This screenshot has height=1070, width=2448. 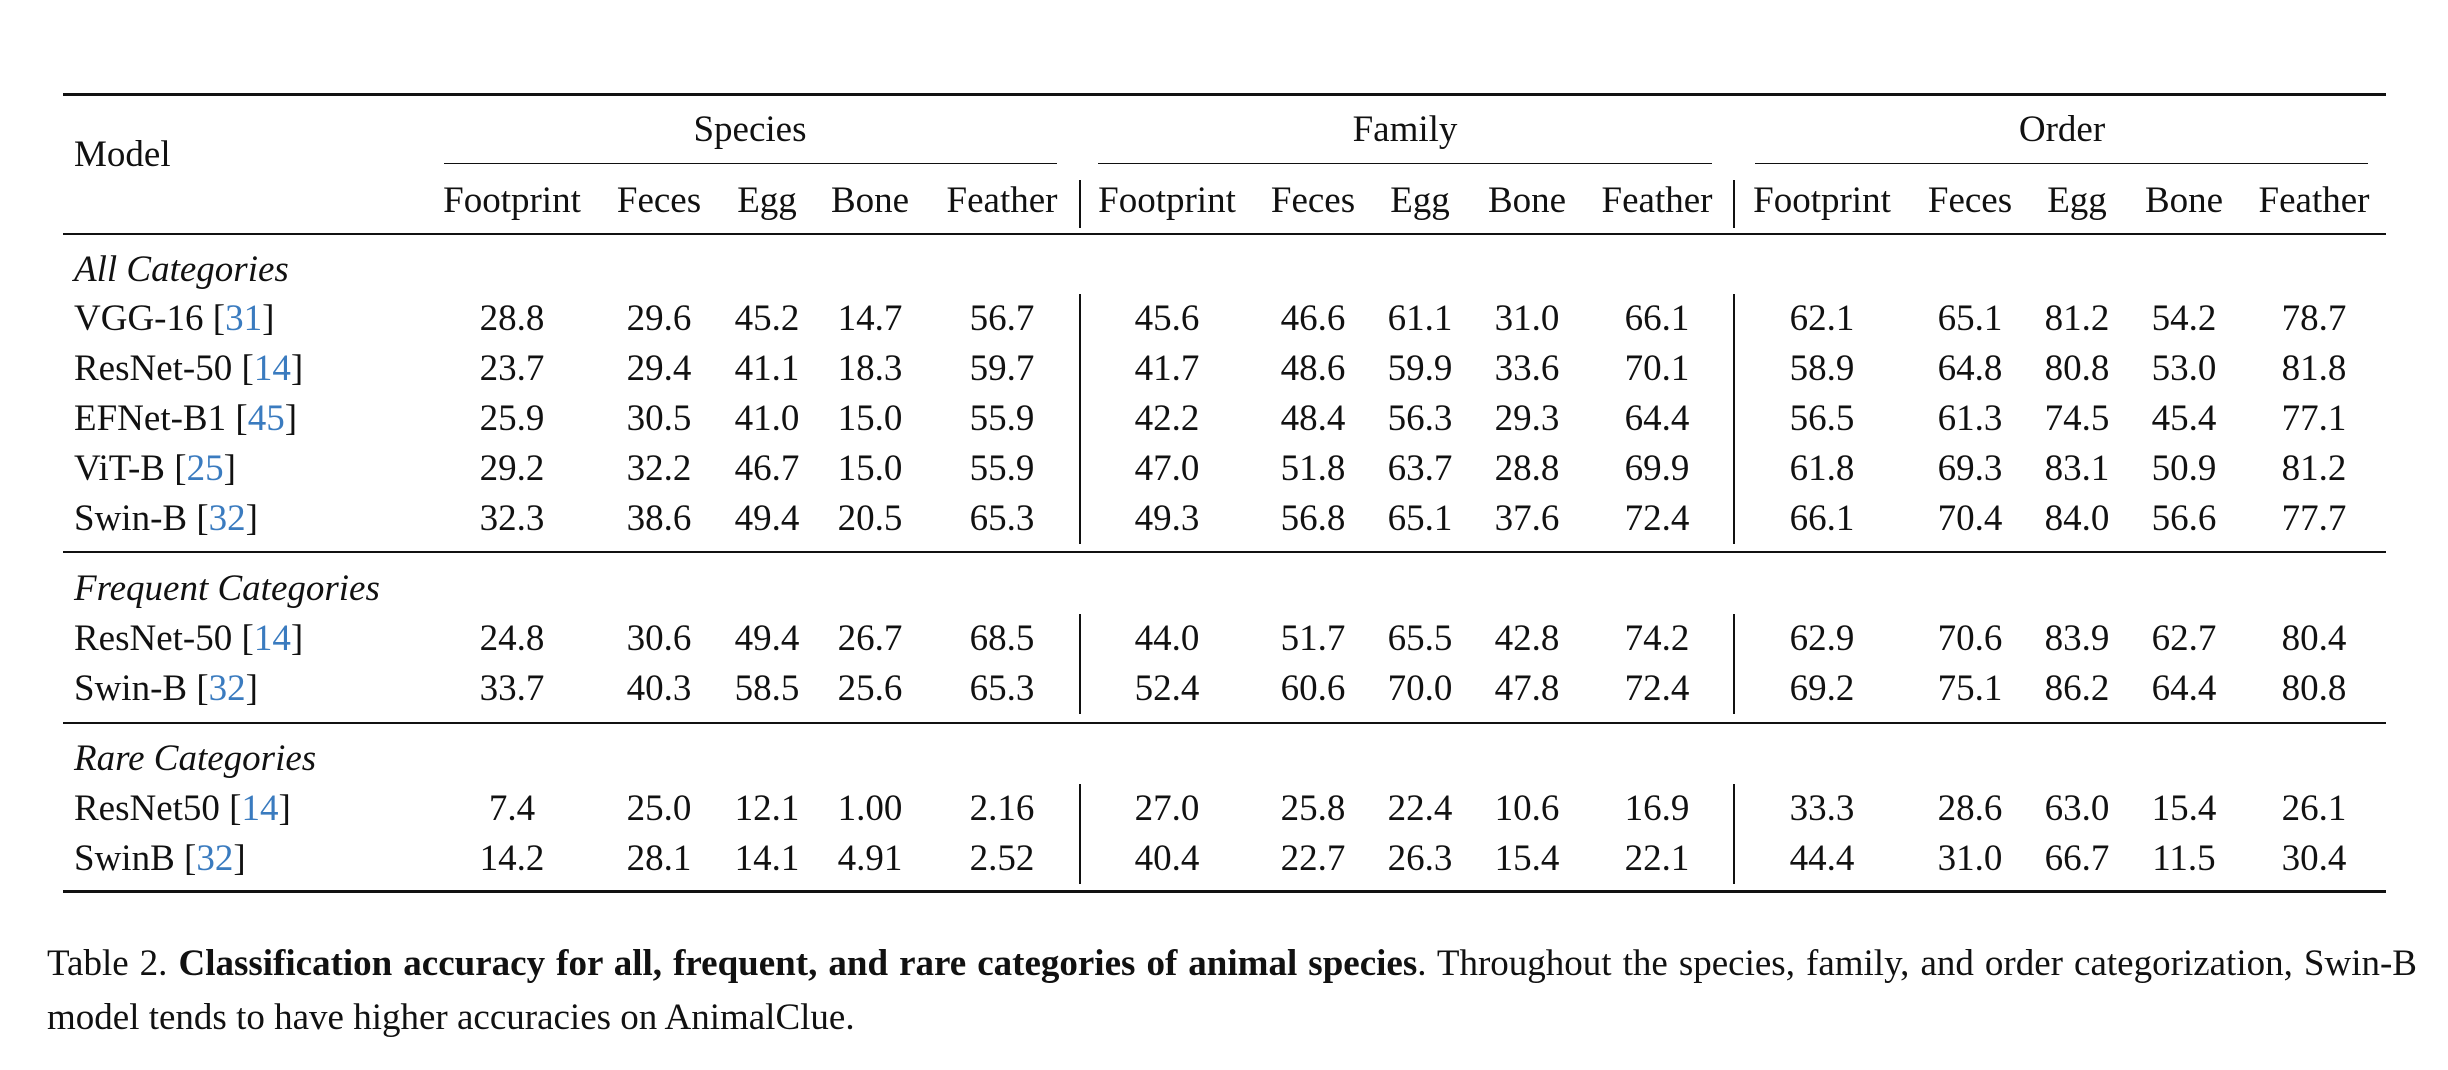 What do you see at coordinates (1313, 200) in the screenshot?
I see `column-header-feces: Feces` at bounding box center [1313, 200].